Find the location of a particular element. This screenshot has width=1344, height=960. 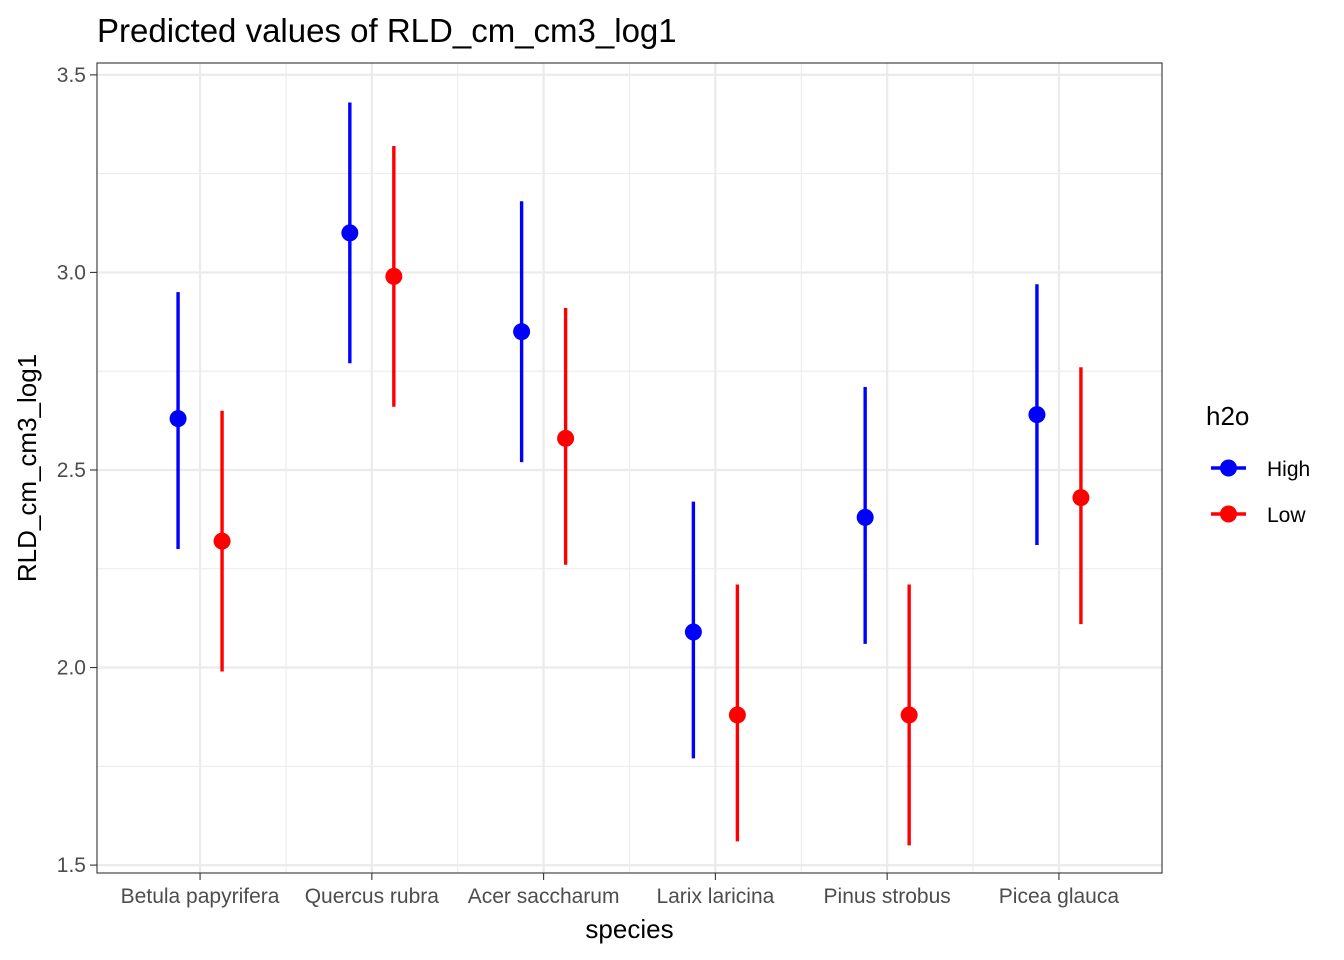

legend: h2o High Low is located at coordinates (1258, 464).